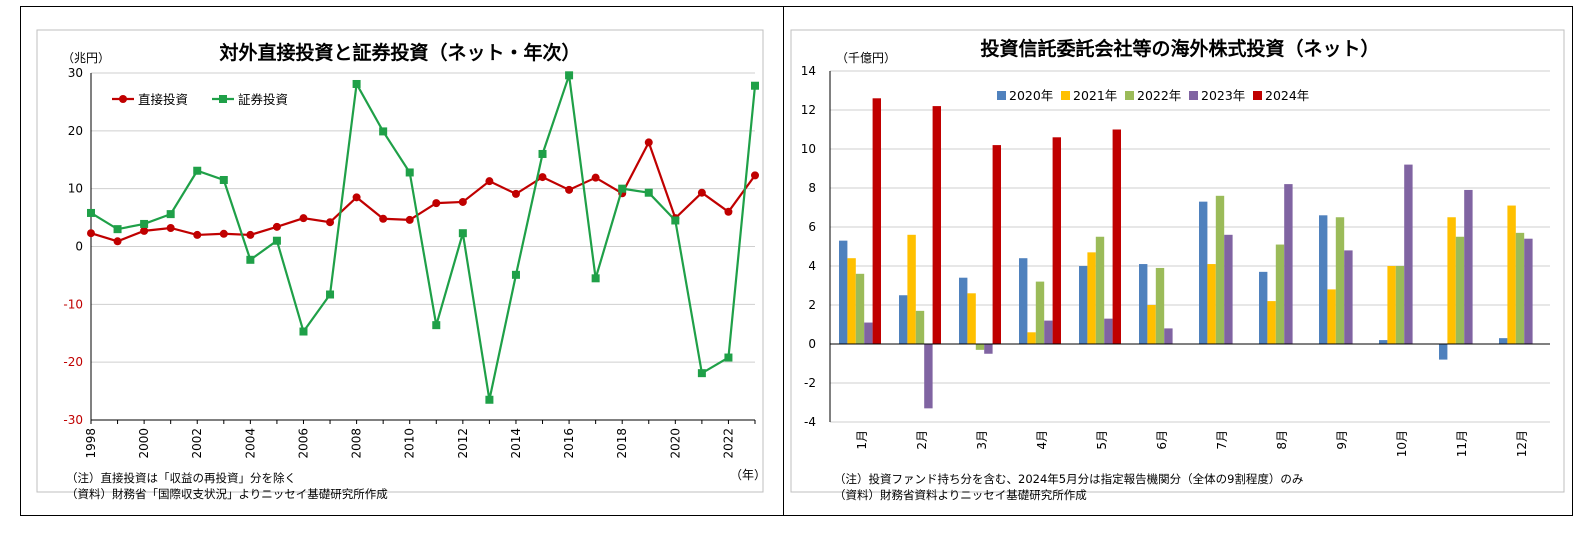 The image size is (1593, 542). Describe the element at coordinates (1179, 48) in the screenshot. I see `chart2-title: 投資信託委託会社等の海外株式投資（ネット）` at that location.